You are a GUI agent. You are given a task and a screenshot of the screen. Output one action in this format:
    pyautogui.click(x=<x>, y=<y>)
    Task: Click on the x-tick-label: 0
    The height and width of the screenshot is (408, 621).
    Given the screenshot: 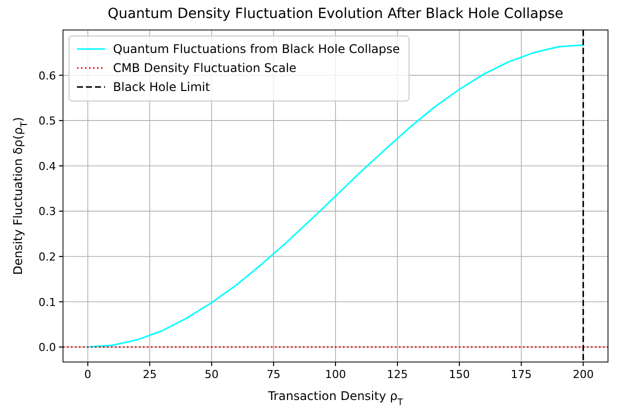 What is the action you would take?
    pyautogui.click(x=88, y=374)
    